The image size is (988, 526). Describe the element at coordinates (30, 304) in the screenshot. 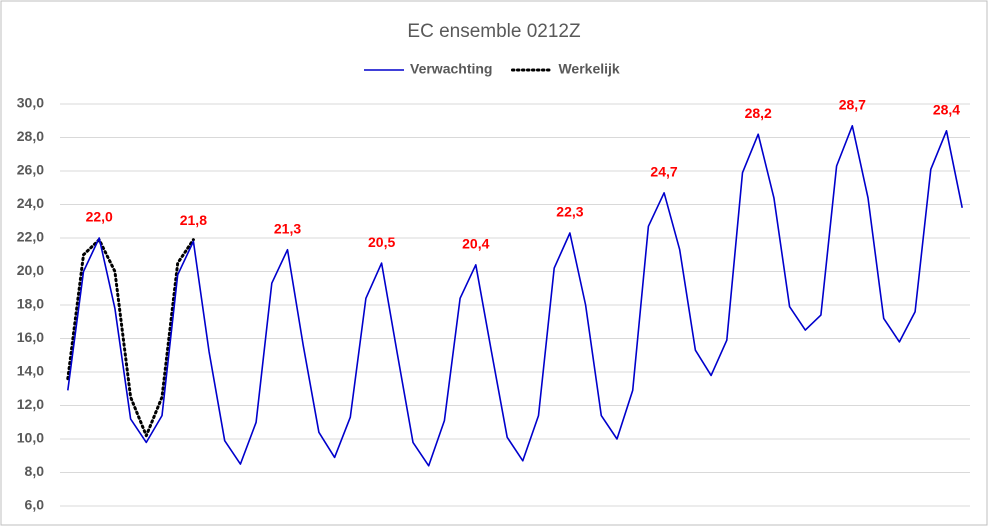

I see `y-tick-label: 18,0` at that location.